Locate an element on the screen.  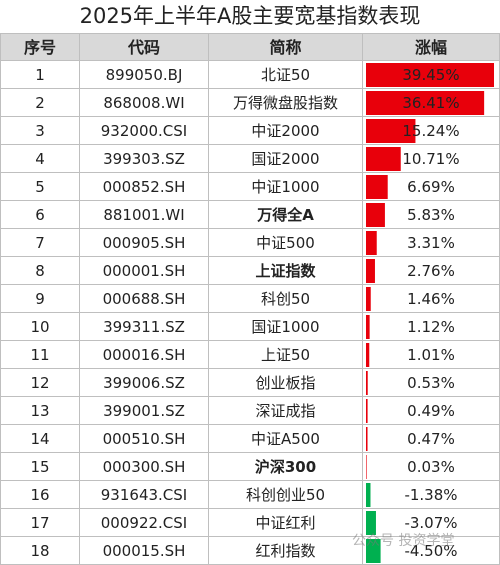
row-change: 5.83% is located at coordinates (431, 215).